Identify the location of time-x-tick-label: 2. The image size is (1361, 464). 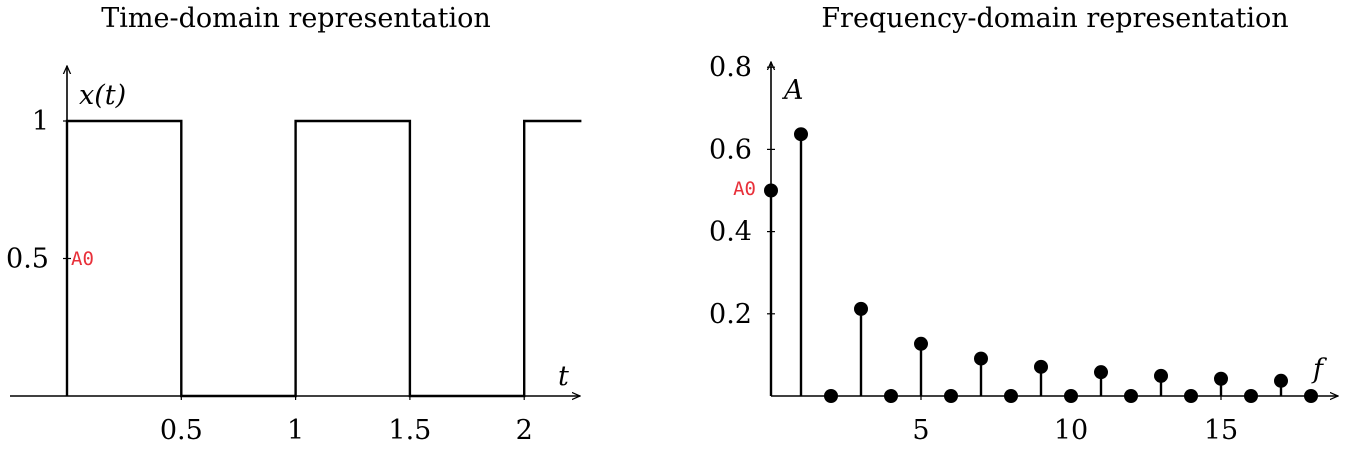
(524, 430).